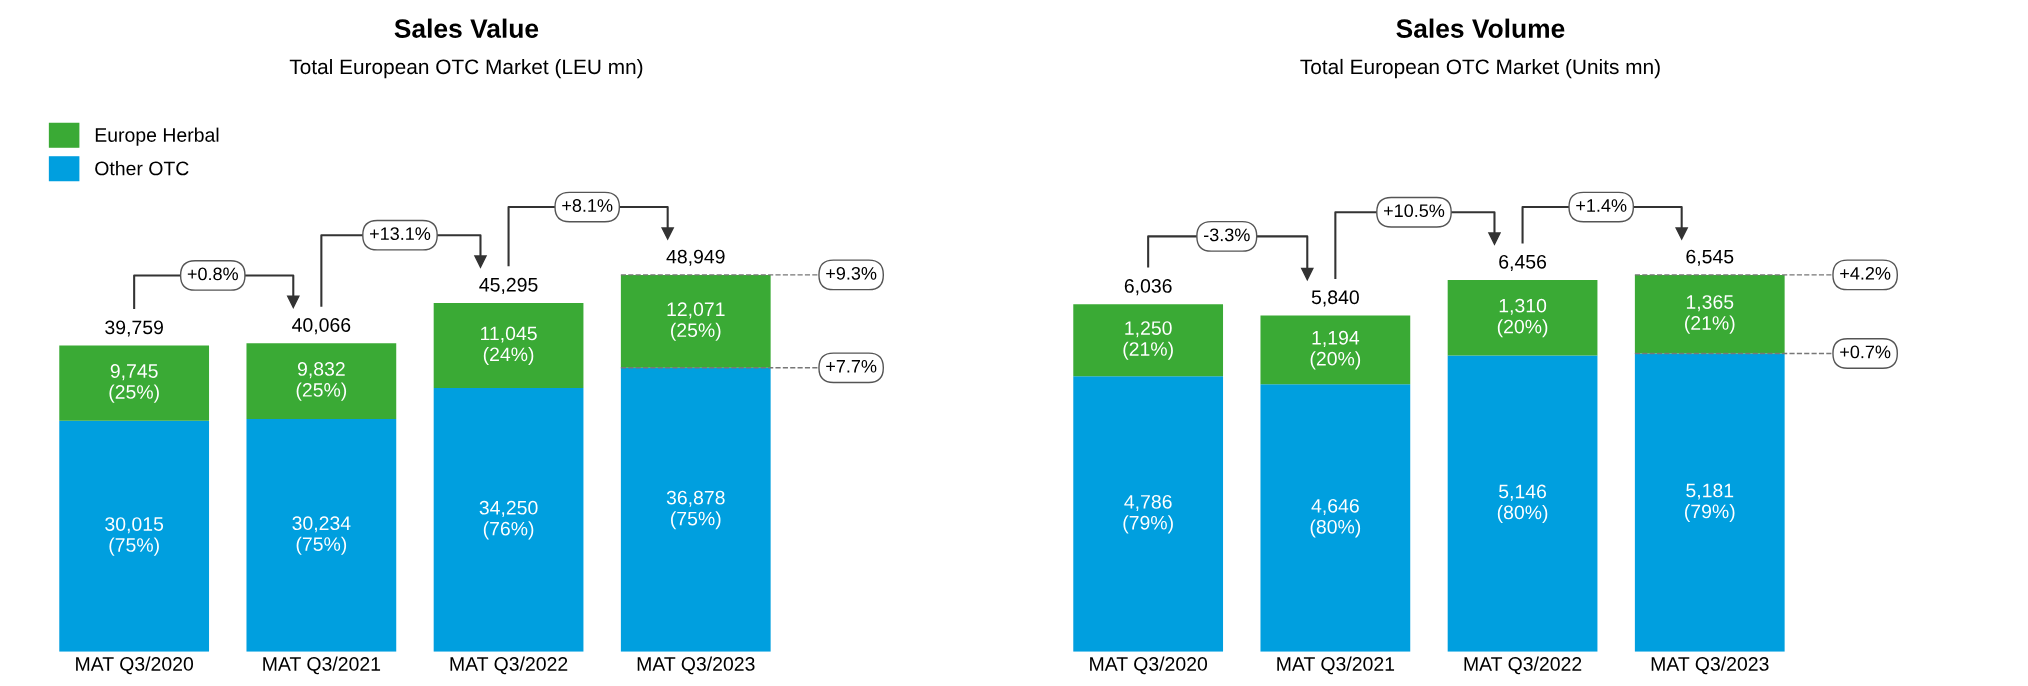 Image resolution: width=2028 pixels, height=686 pixels. I want to click on legend-label: Europe Herbal, so click(157, 136).